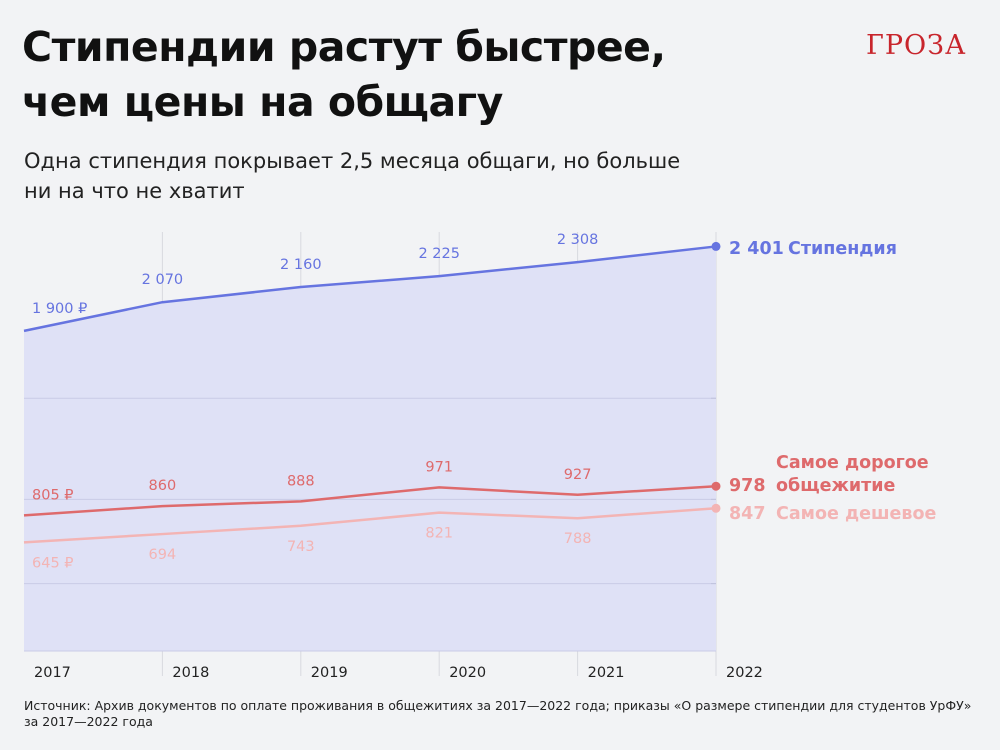 The width and height of the screenshot is (1000, 750). What do you see at coordinates (916, 45) in the screenshot?
I see `brand-logo: ГРОЗА` at bounding box center [916, 45].